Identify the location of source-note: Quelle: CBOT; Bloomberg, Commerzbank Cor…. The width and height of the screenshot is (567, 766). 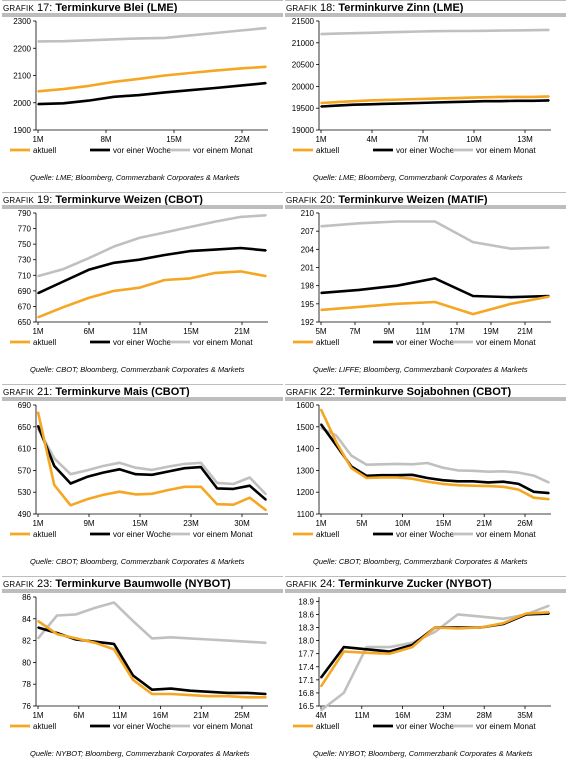
(420, 561).